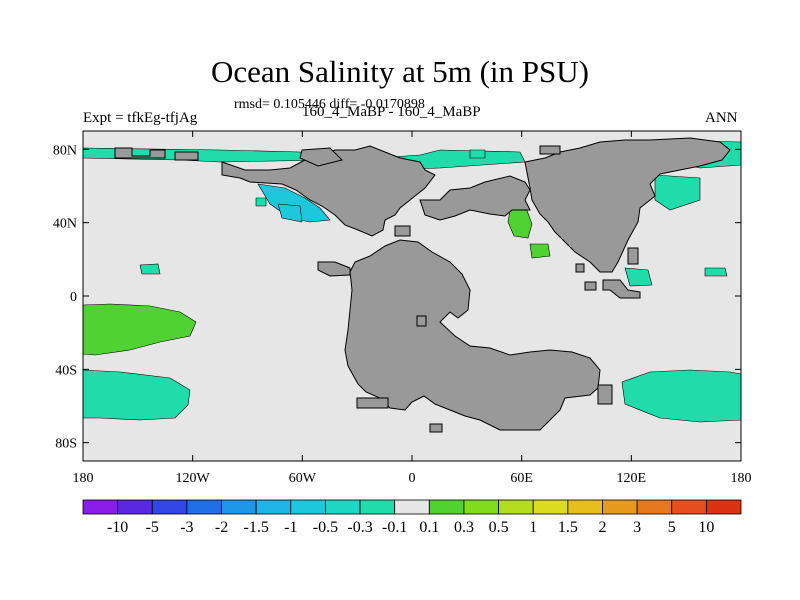 Image resolution: width=800 pixels, height=600 pixels. What do you see at coordinates (475, 198) in the screenshot?
I see `landmass-central-north` at bounding box center [475, 198].